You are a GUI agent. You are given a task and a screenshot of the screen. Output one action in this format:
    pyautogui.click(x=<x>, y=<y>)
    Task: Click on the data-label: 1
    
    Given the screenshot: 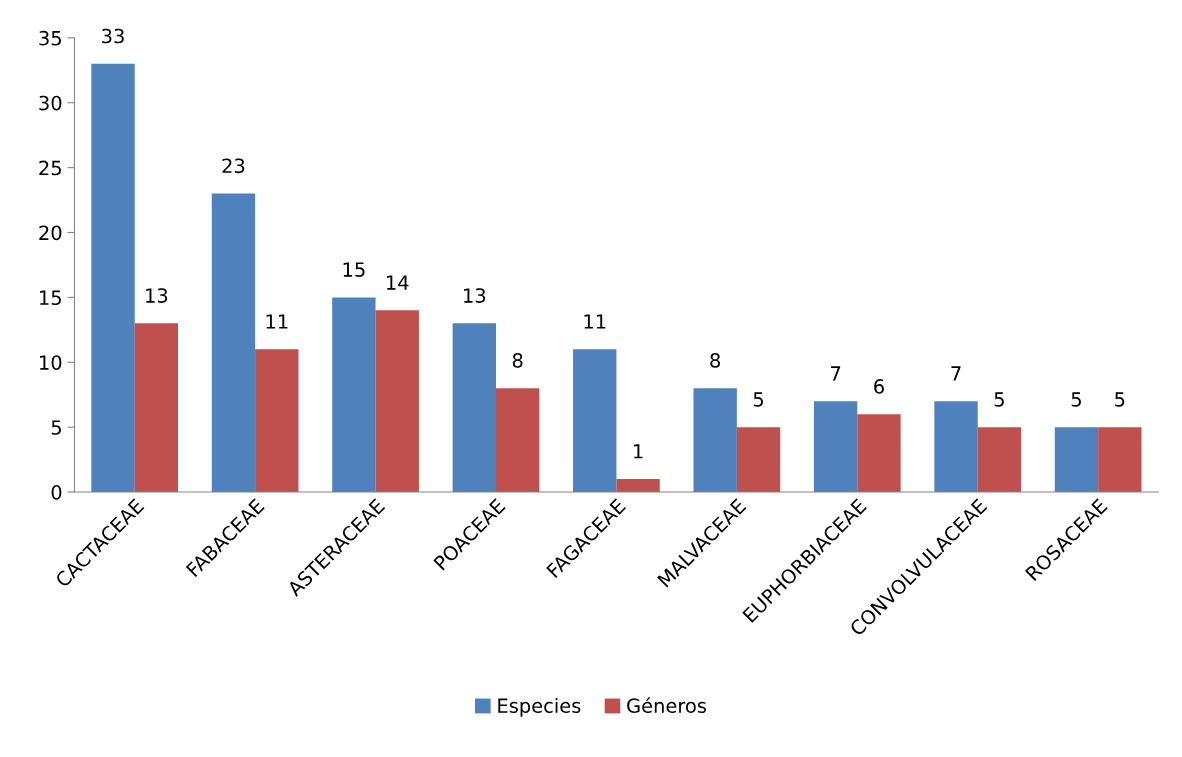 What is the action you would take?
    pyautogui.click(x=638, y=451)
    